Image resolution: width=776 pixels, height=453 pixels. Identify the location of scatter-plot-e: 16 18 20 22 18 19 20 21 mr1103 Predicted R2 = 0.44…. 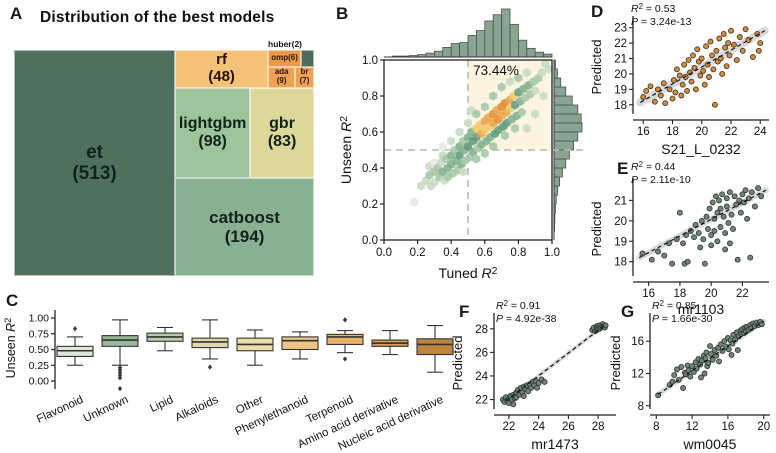
(680, 238).